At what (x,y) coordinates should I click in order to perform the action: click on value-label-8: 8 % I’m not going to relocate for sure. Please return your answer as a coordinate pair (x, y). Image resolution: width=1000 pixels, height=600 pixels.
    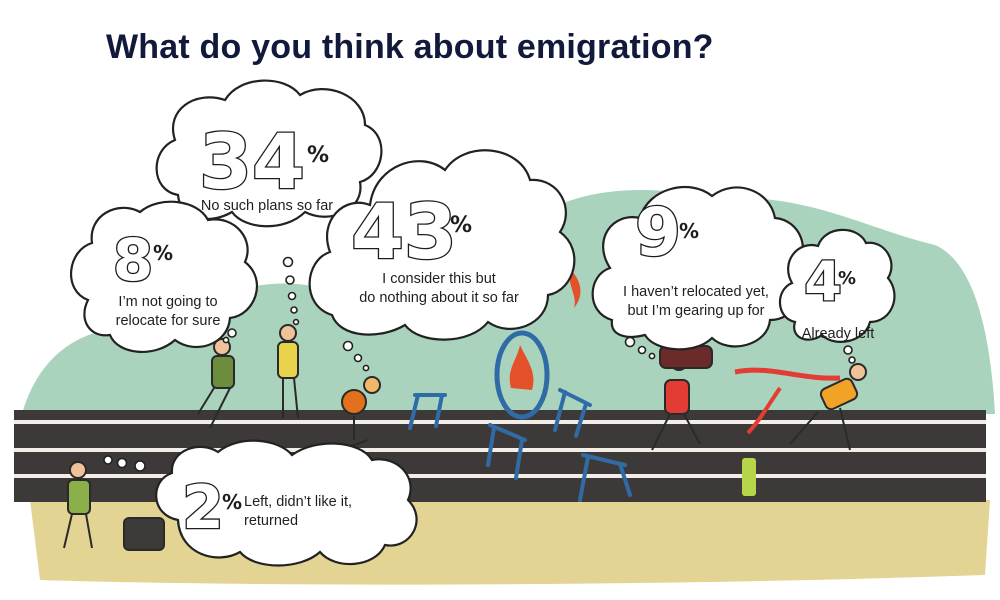
    Looking at the image, I should click on (166, 277).